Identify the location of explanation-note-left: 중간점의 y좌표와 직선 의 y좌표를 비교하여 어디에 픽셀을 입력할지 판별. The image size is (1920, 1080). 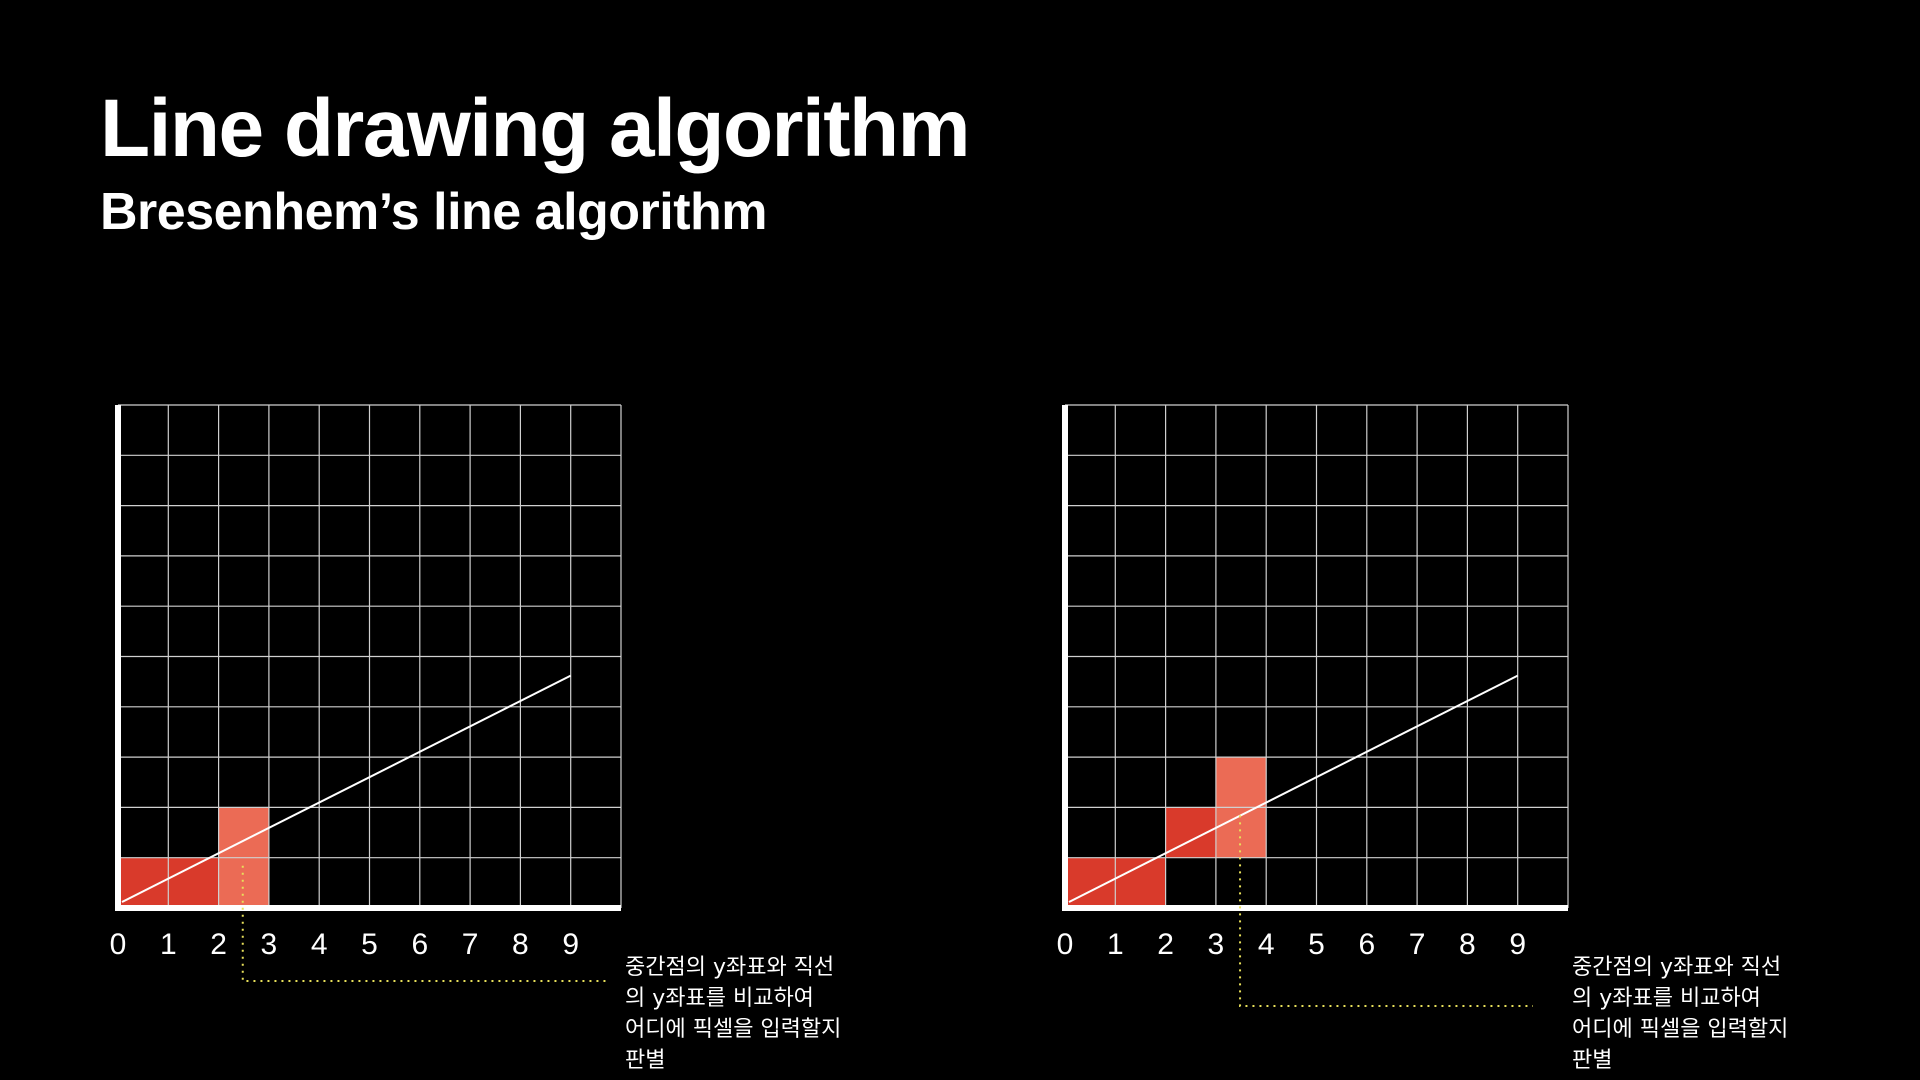
(733, 1014).